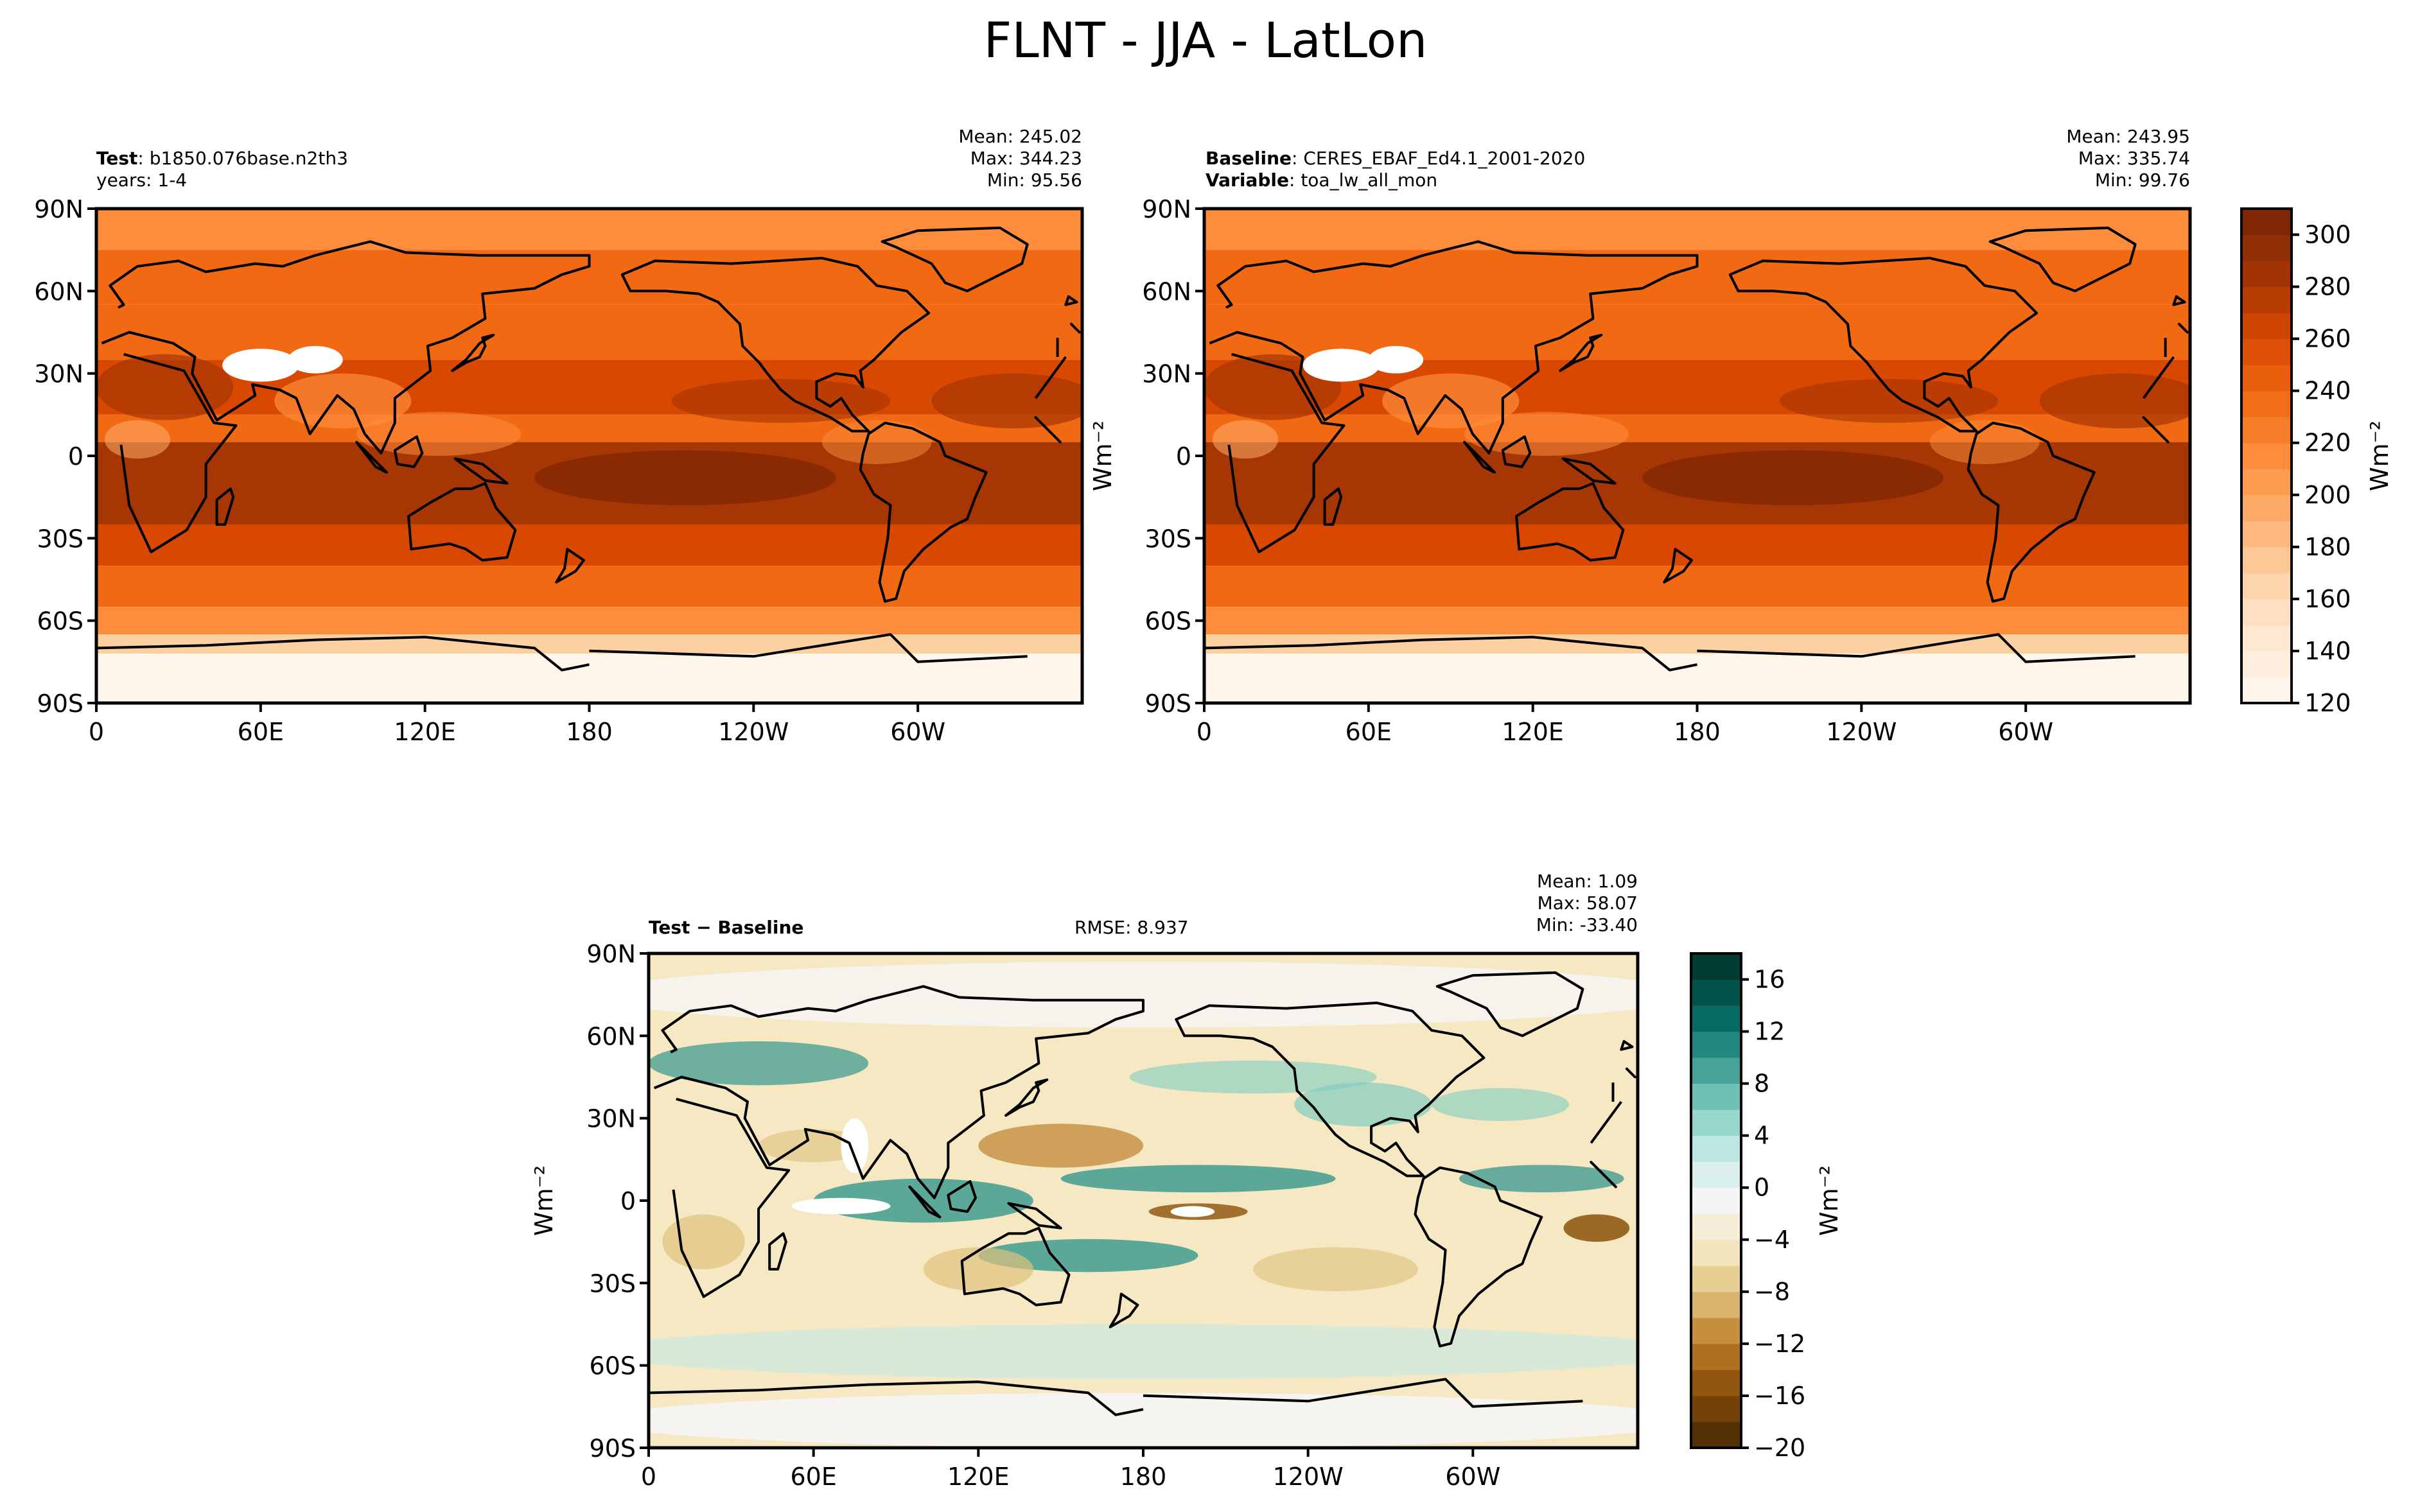 The image size is (2411, 1512). I want to click on diff-rmse: RMSE: 8.937, so click(1131, 927).